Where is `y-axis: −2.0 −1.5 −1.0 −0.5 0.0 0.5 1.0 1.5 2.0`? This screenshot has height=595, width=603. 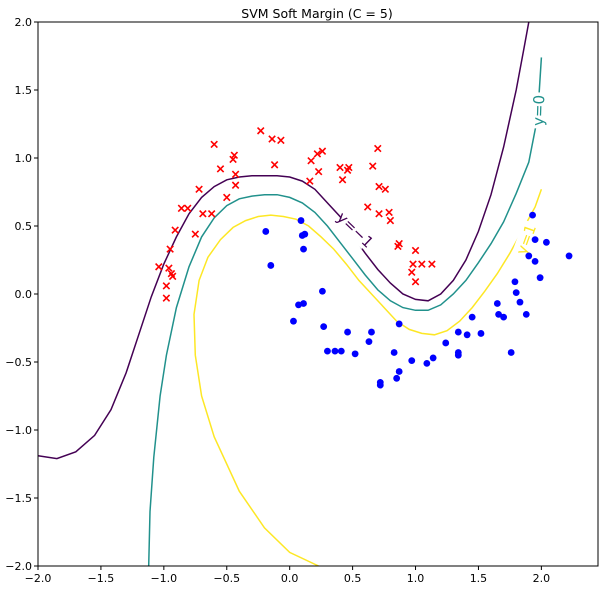 y-axis: −2.0 −1.5 −1.0 −0.5 0.0 0.5 1.0 1.5 2.0 is located at coordinates (21, 294).